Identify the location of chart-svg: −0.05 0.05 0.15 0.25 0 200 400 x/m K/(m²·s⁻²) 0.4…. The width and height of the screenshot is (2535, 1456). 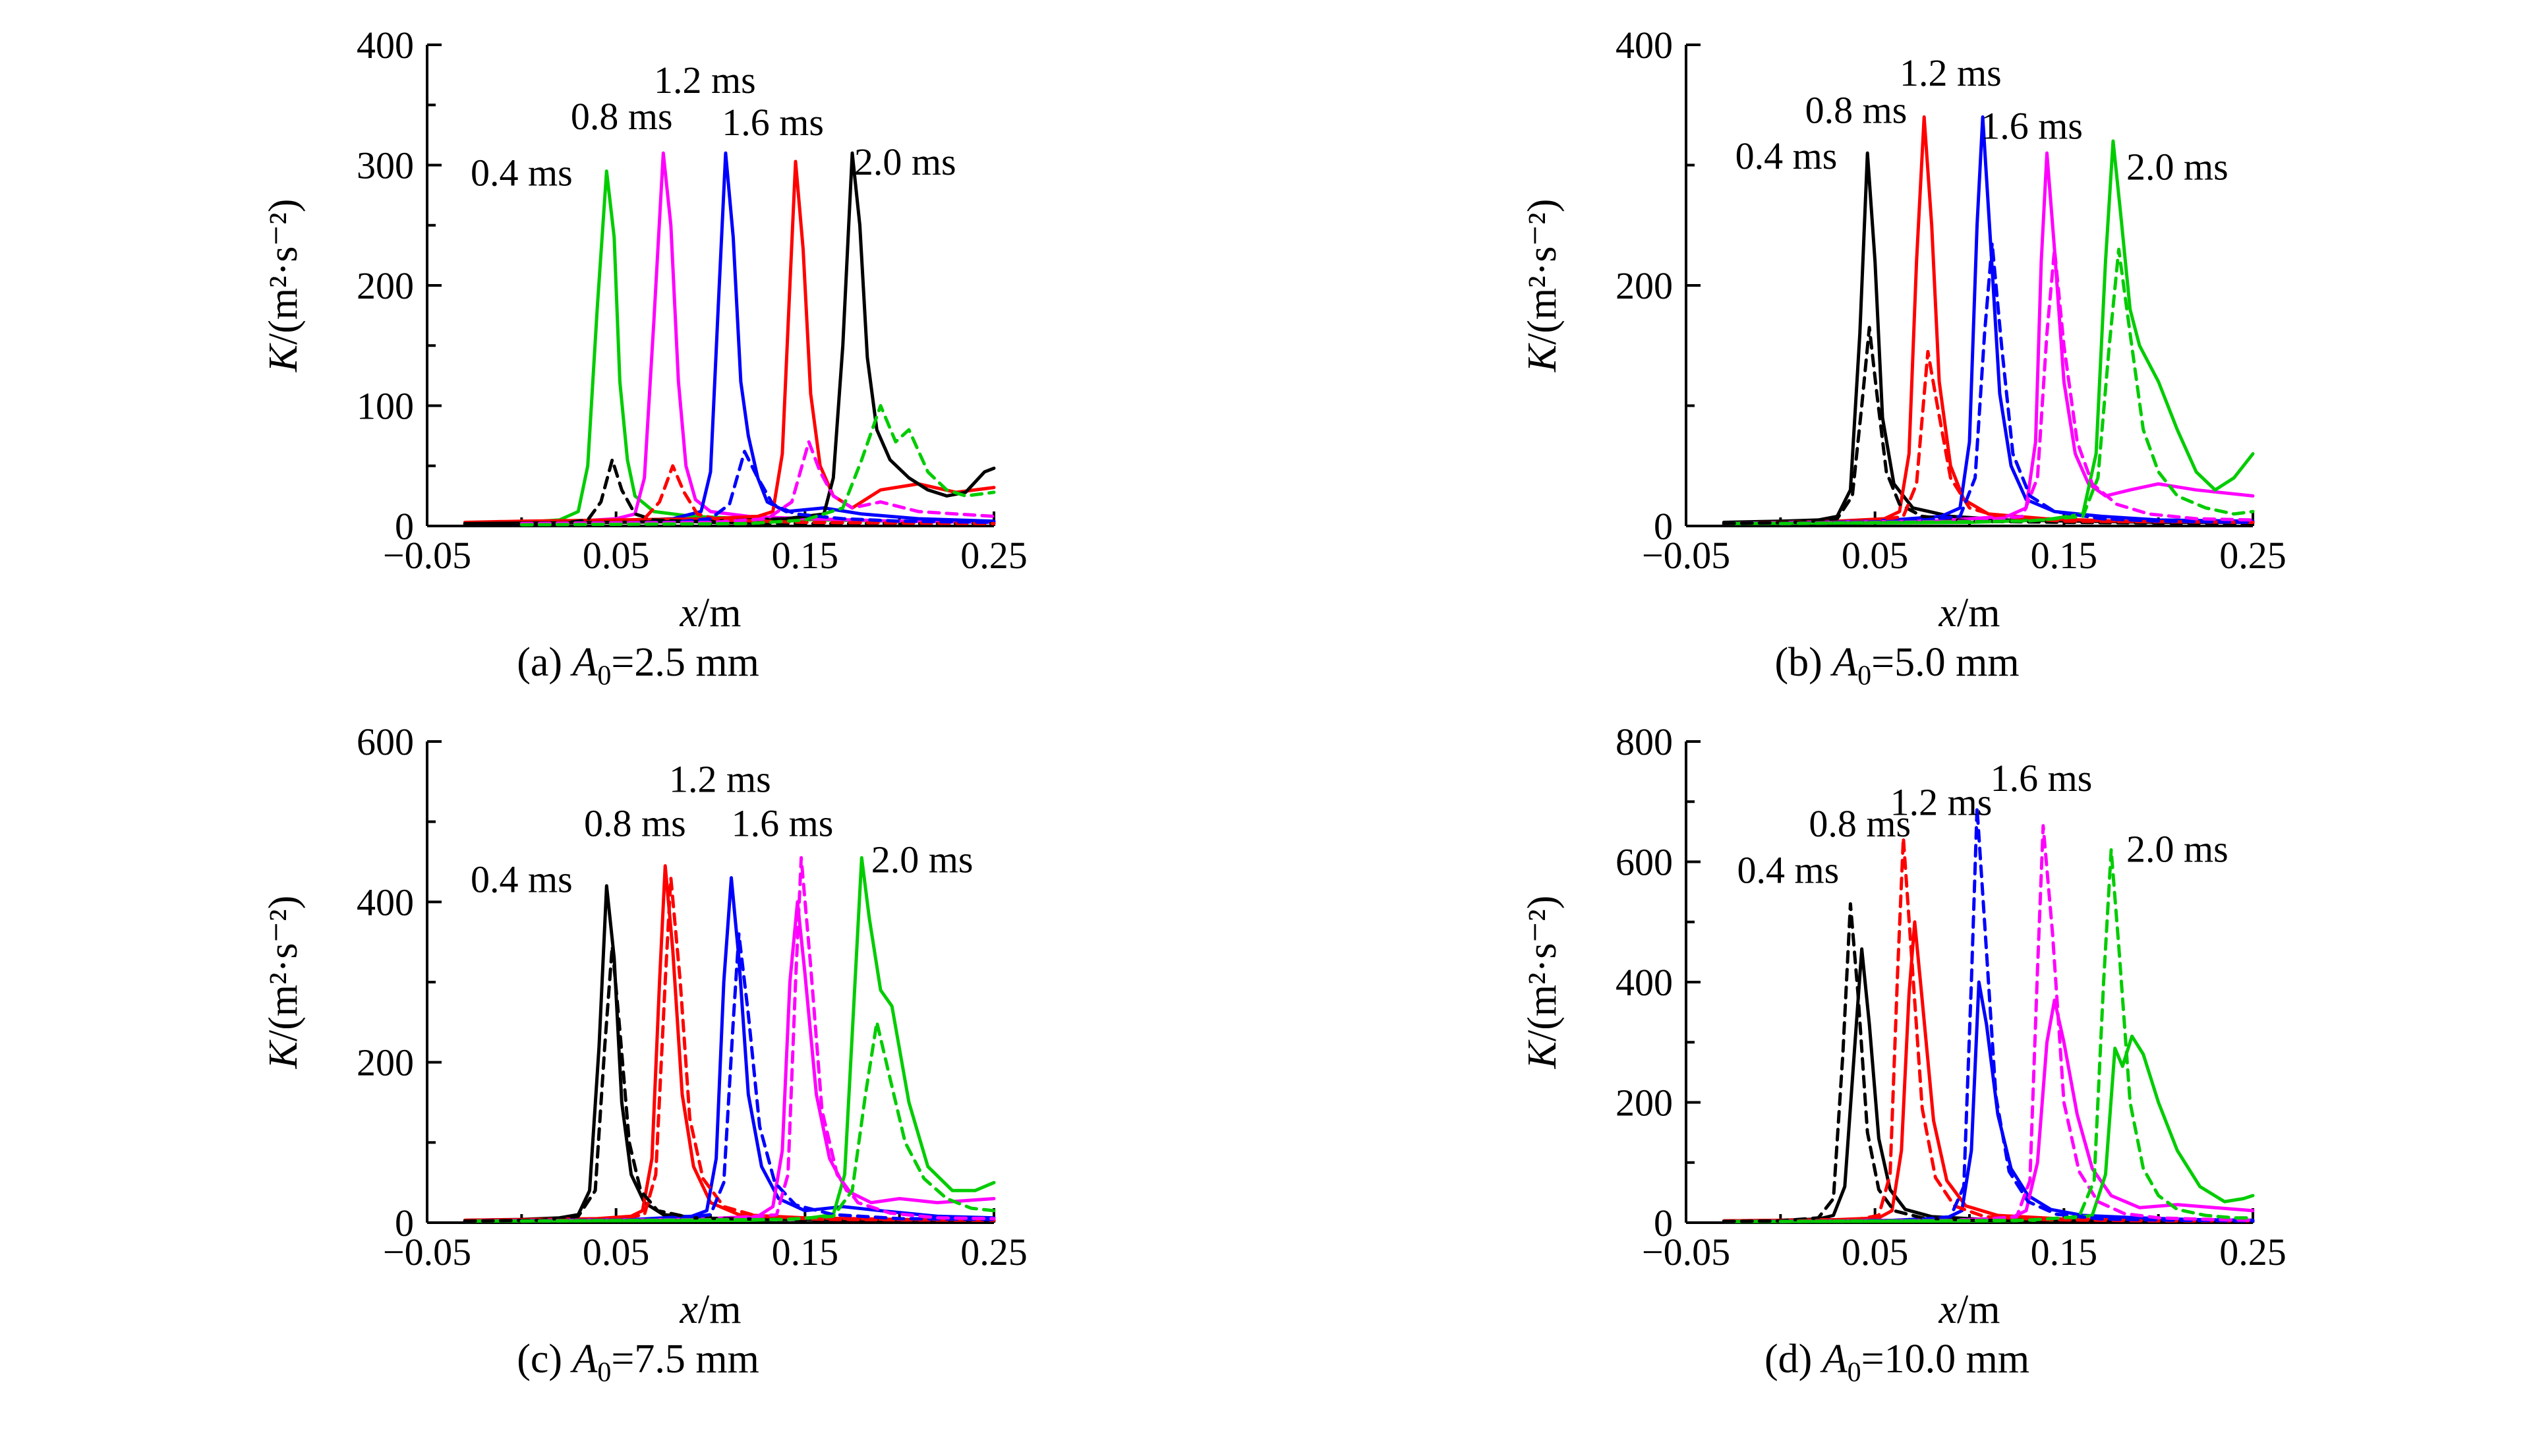
(1903, 329).